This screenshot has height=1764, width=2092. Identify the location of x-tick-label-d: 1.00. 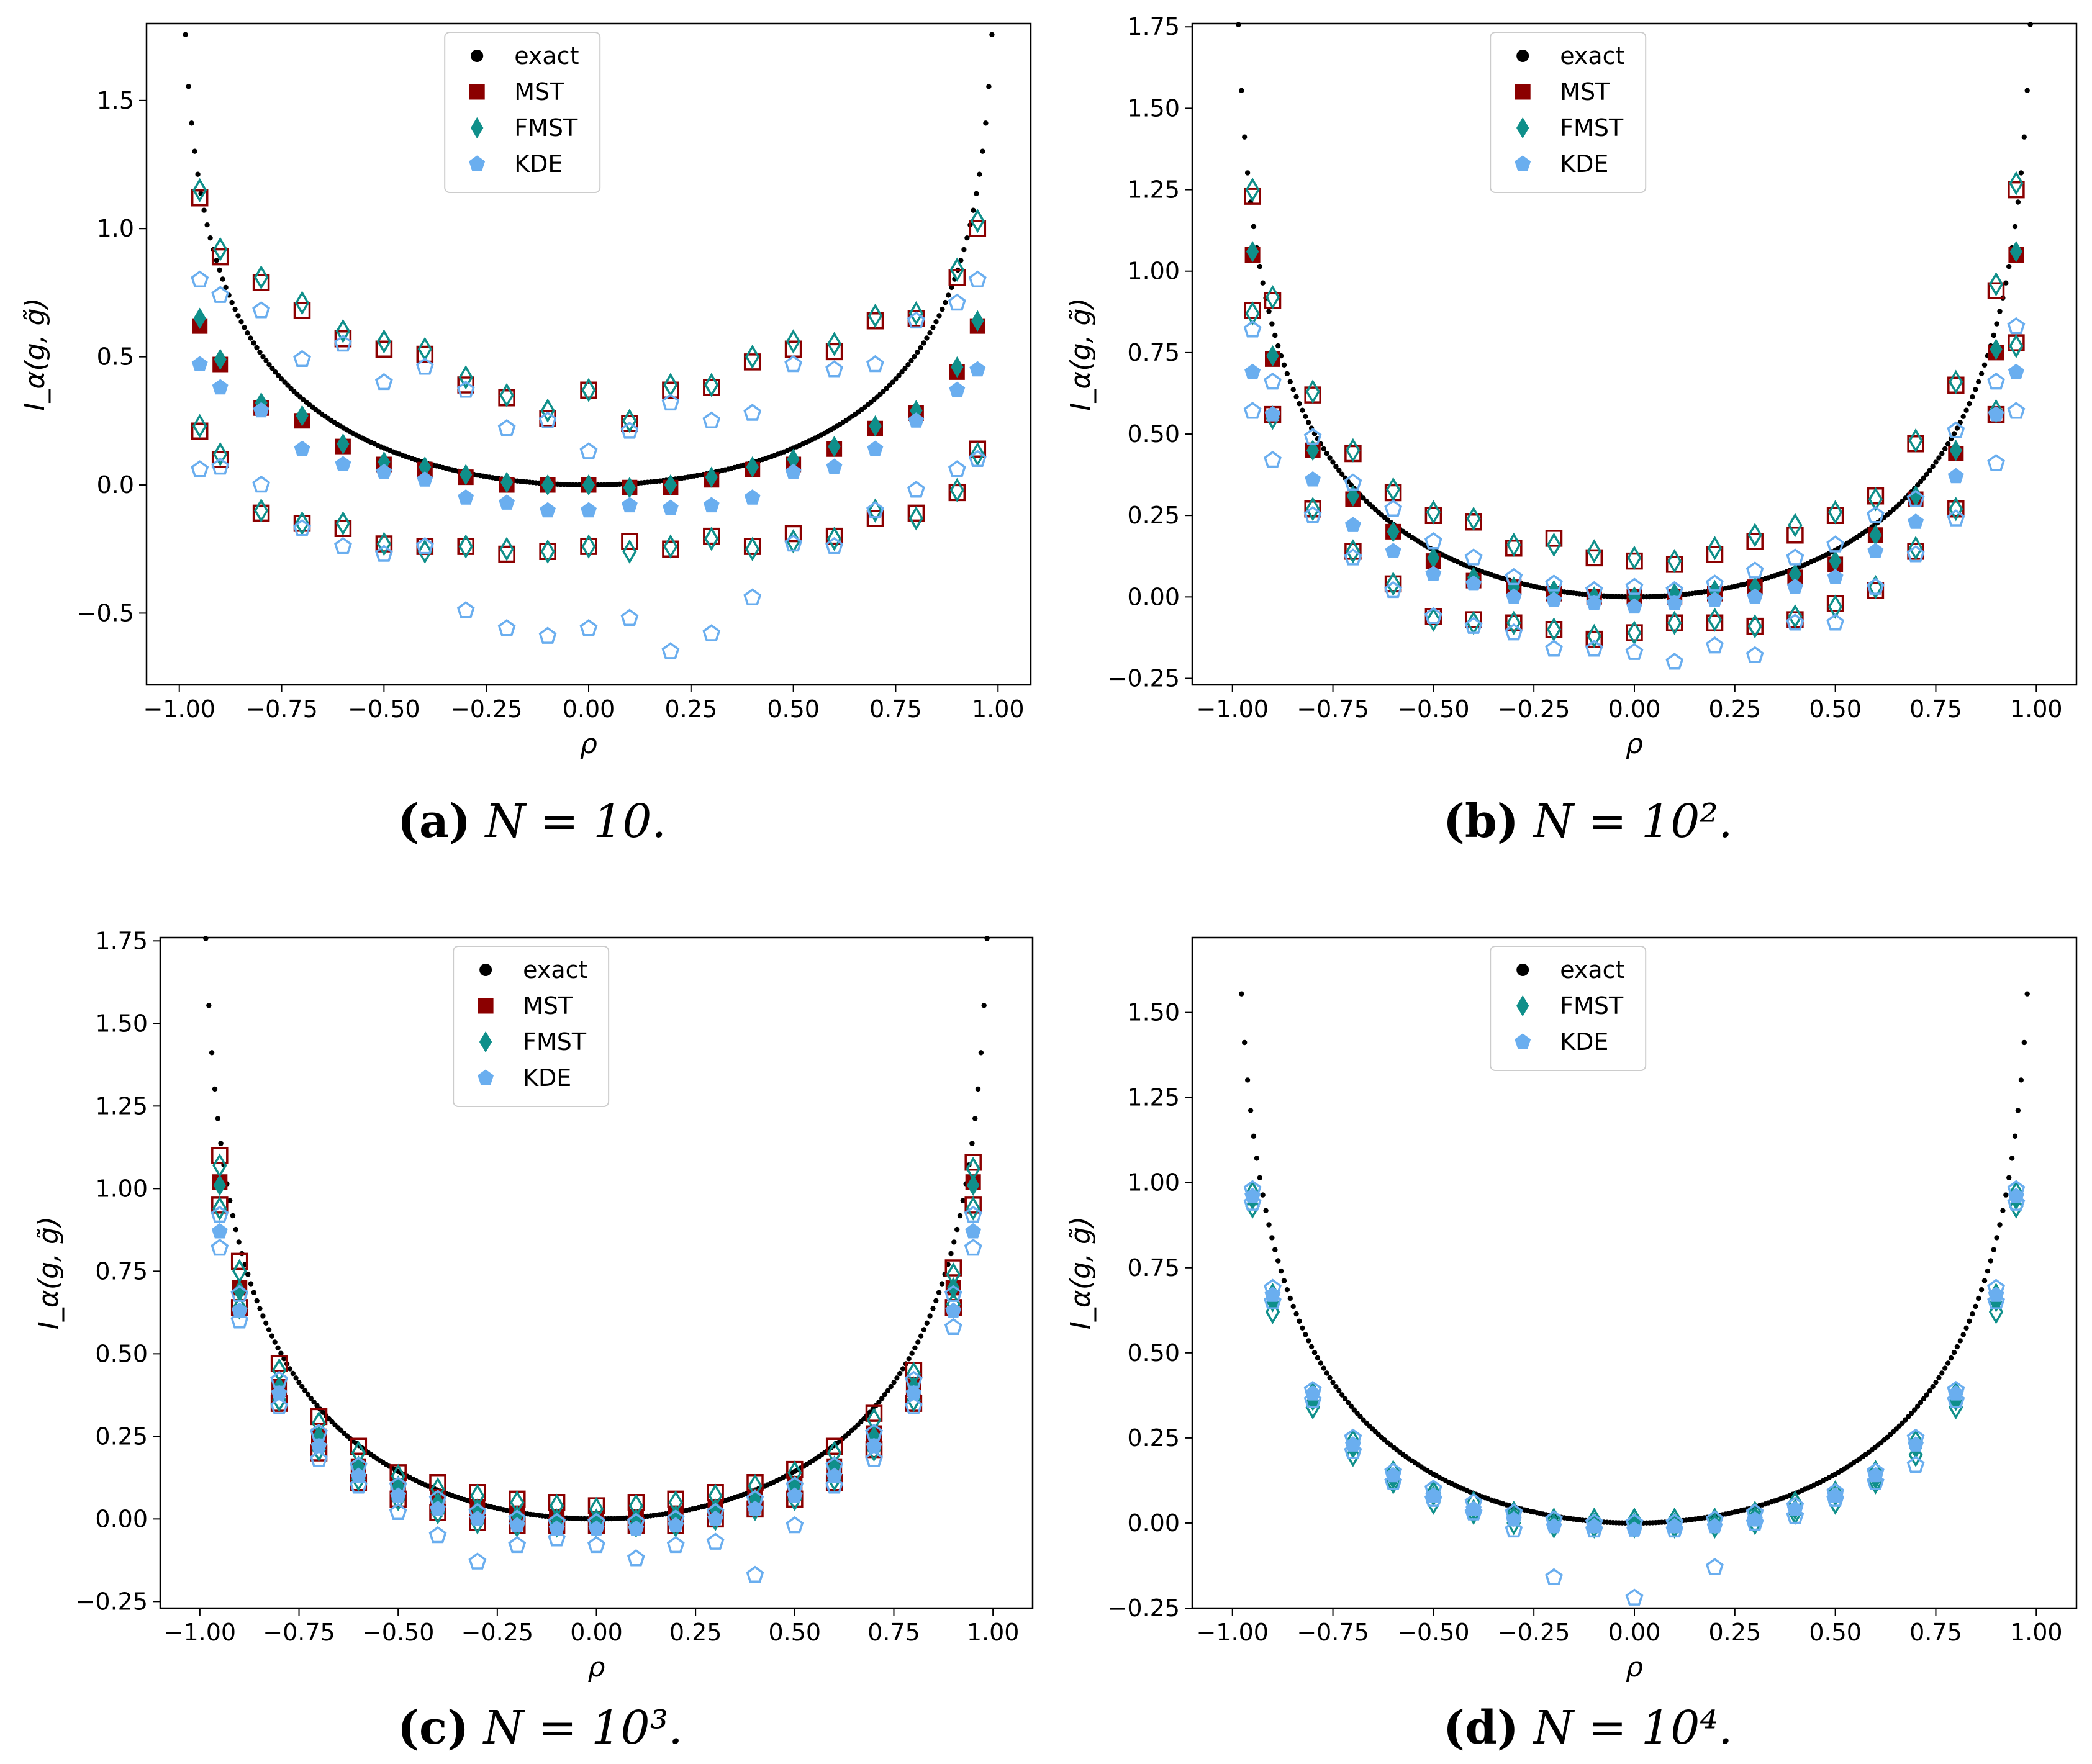
(2036, 1632).